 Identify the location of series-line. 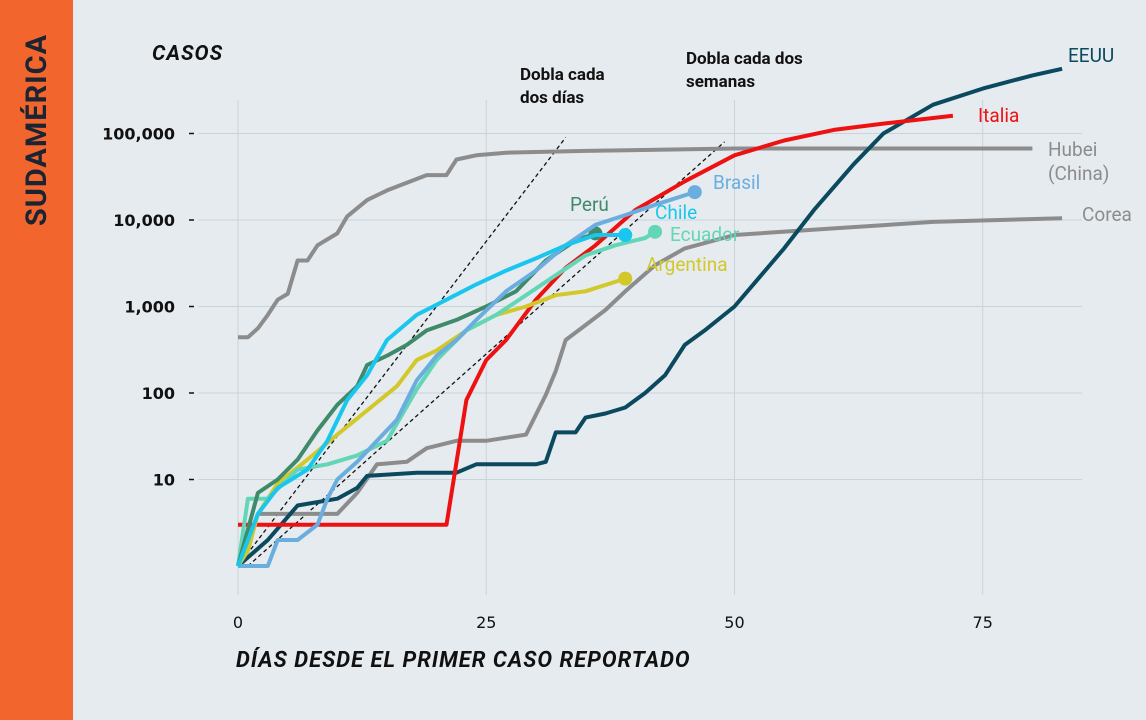
(416, 399).